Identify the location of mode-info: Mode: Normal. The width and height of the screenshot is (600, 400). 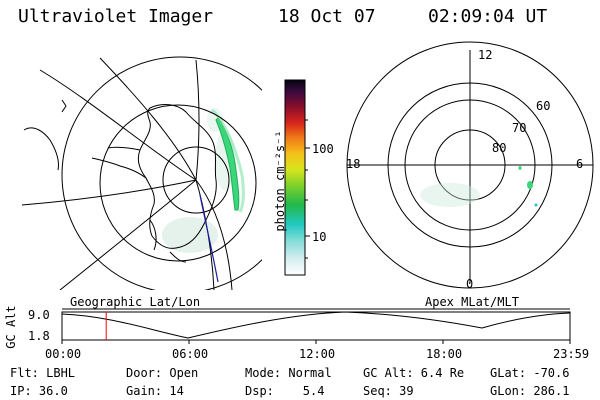
(288, 373).